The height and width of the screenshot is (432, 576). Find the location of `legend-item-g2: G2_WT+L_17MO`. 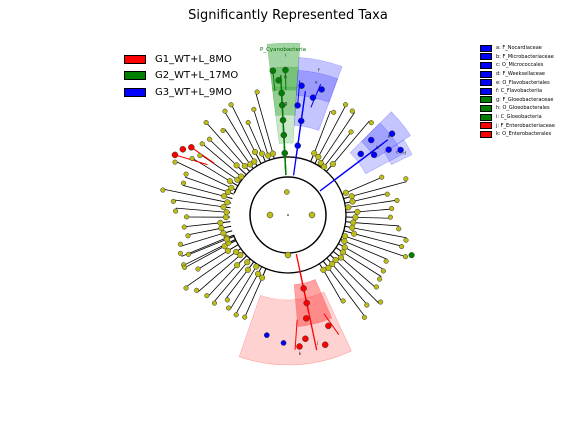

legend-item-g2: G2_WT+L_17MO is located at coordinates (181, 76).